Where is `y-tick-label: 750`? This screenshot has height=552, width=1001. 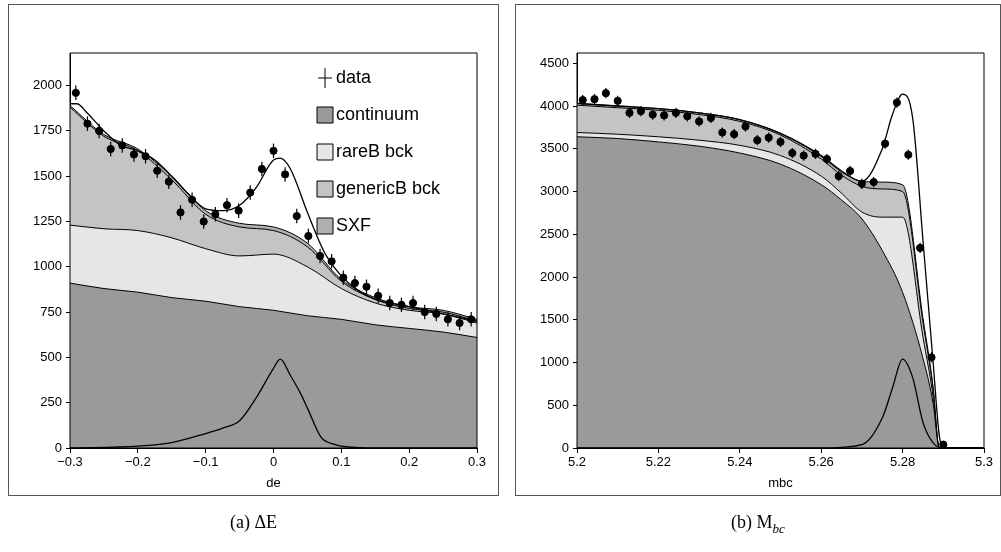
y-tick-label: 750 is located at coordinates (51, 311).